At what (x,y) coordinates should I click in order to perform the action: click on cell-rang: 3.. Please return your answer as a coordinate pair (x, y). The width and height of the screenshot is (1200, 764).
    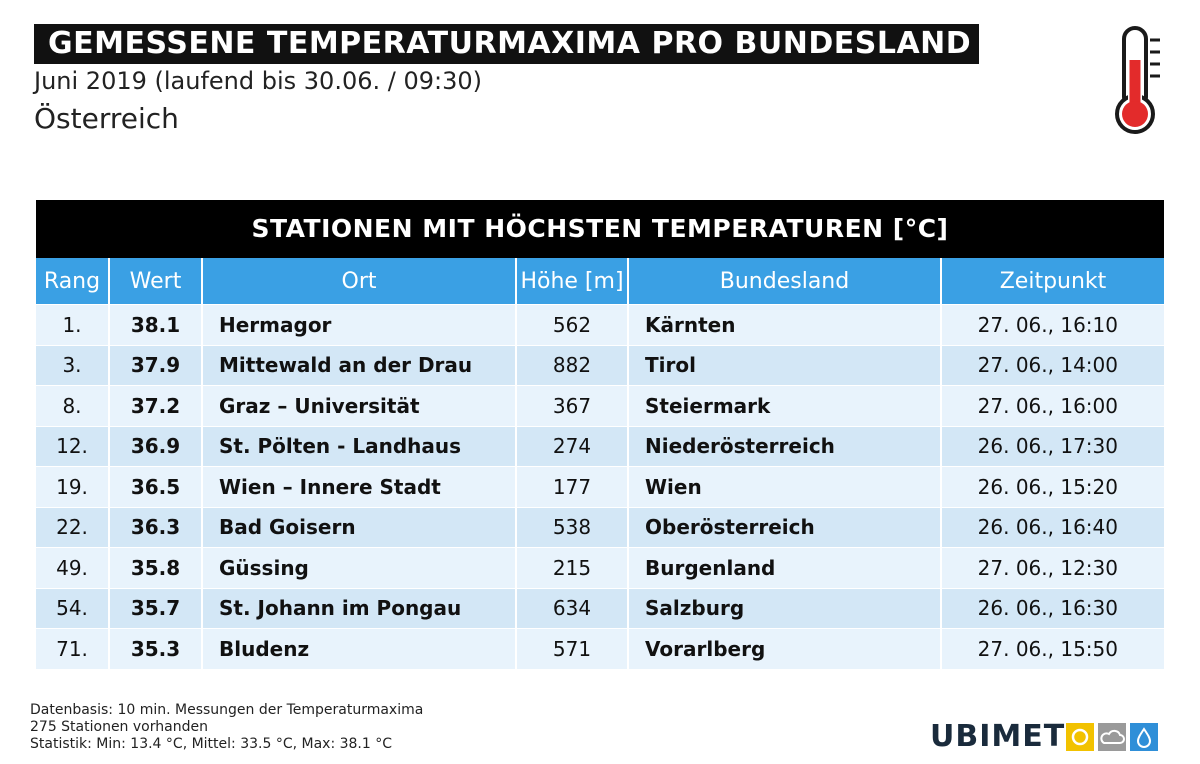
    Looking at the image, I should click on (72, 365).